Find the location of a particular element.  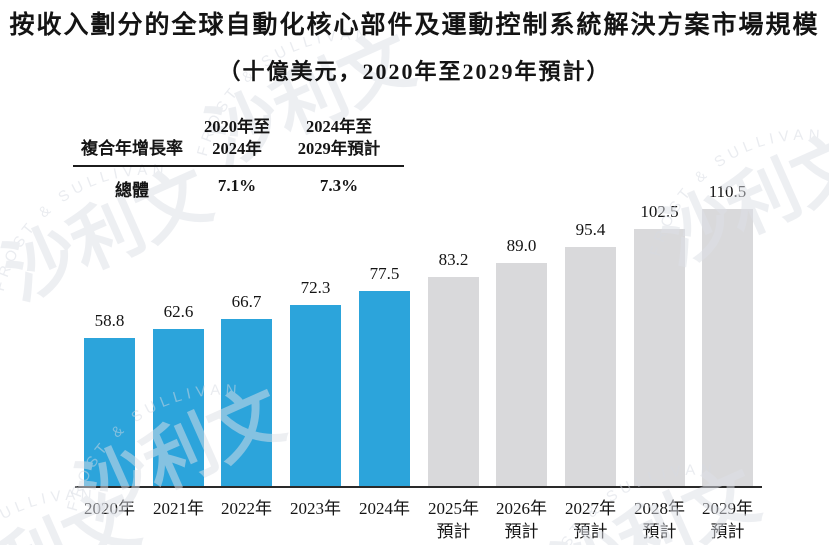

chart-subtitle: （十億美元，2020年至2029年預計） is located at coordinates (414, 71).